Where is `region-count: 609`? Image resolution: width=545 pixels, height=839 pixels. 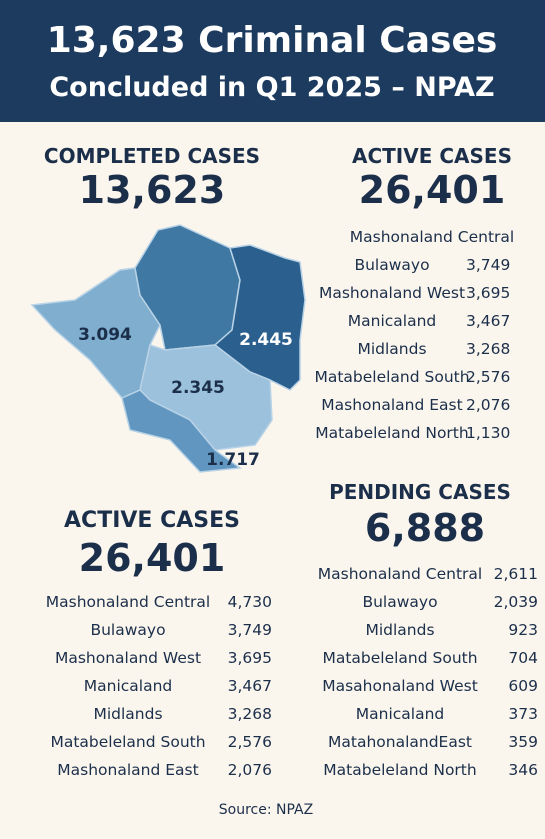 region-count: 609 is located at coordinates (523, 686).